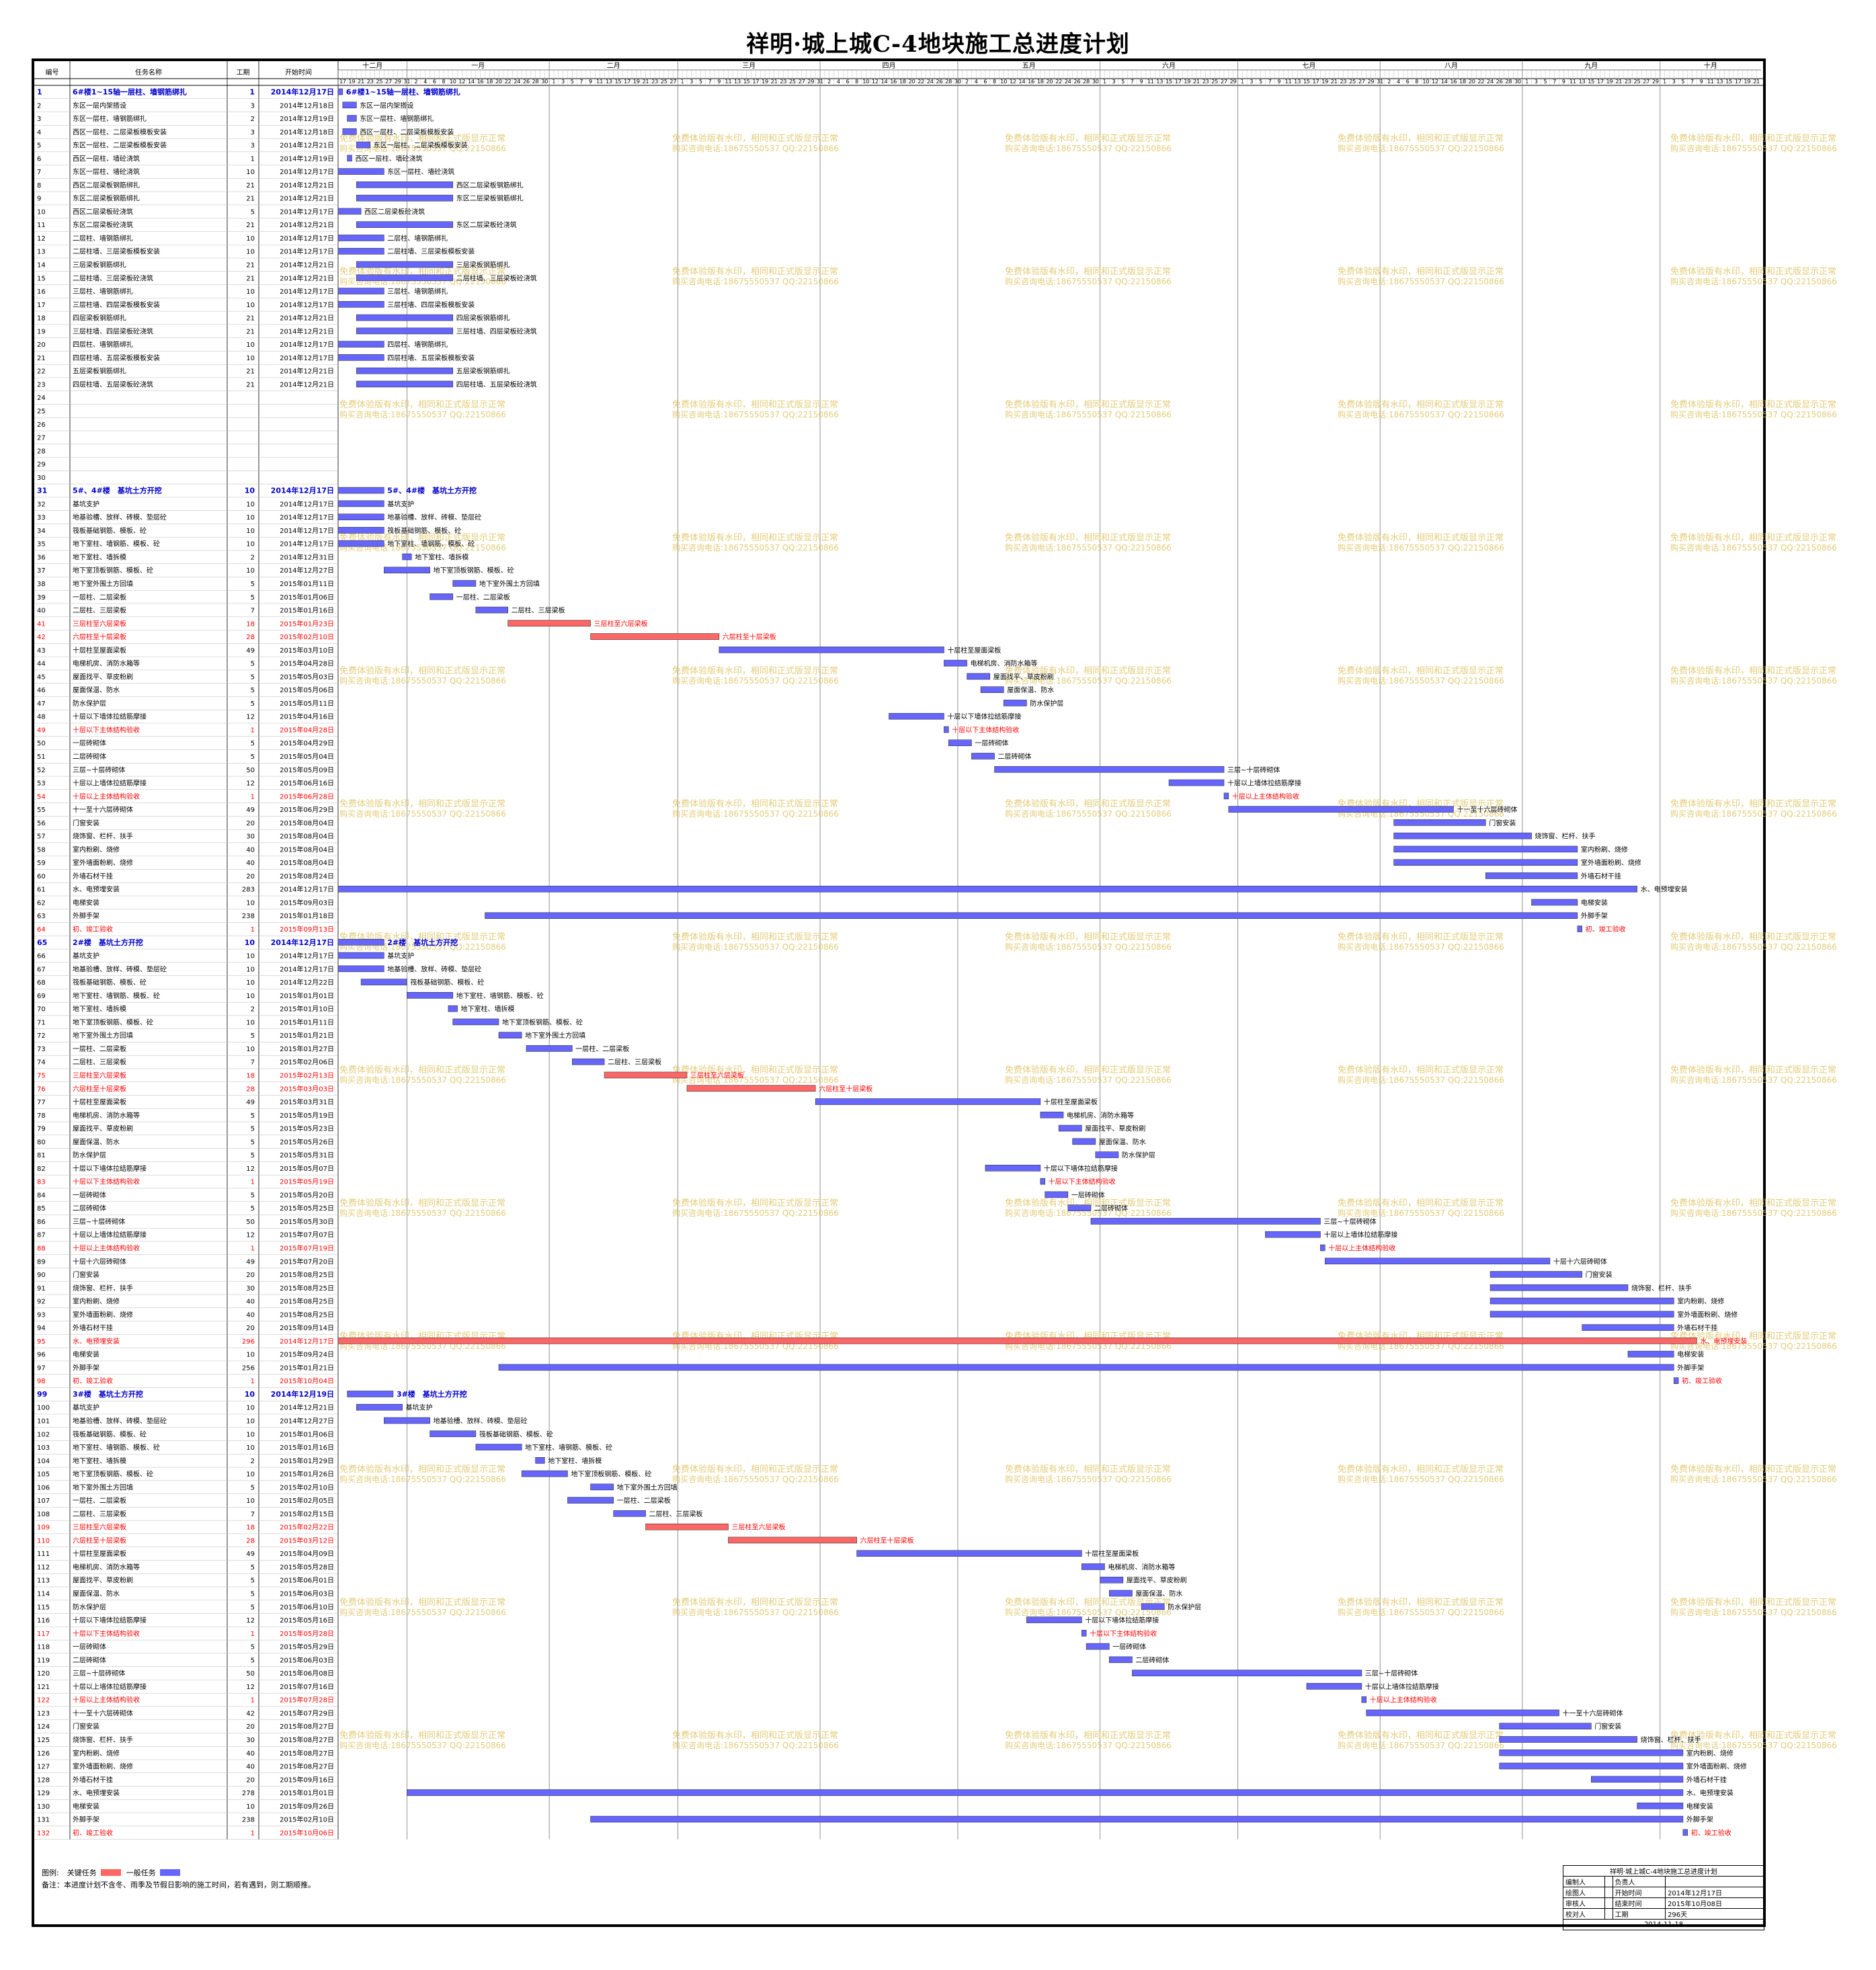 This screenshot has height=1970, width=1876. Describe the element at coordinates (621, 623) in the screenshot. I see `task-bar-label: 三层柱至六层梁板` at that location.